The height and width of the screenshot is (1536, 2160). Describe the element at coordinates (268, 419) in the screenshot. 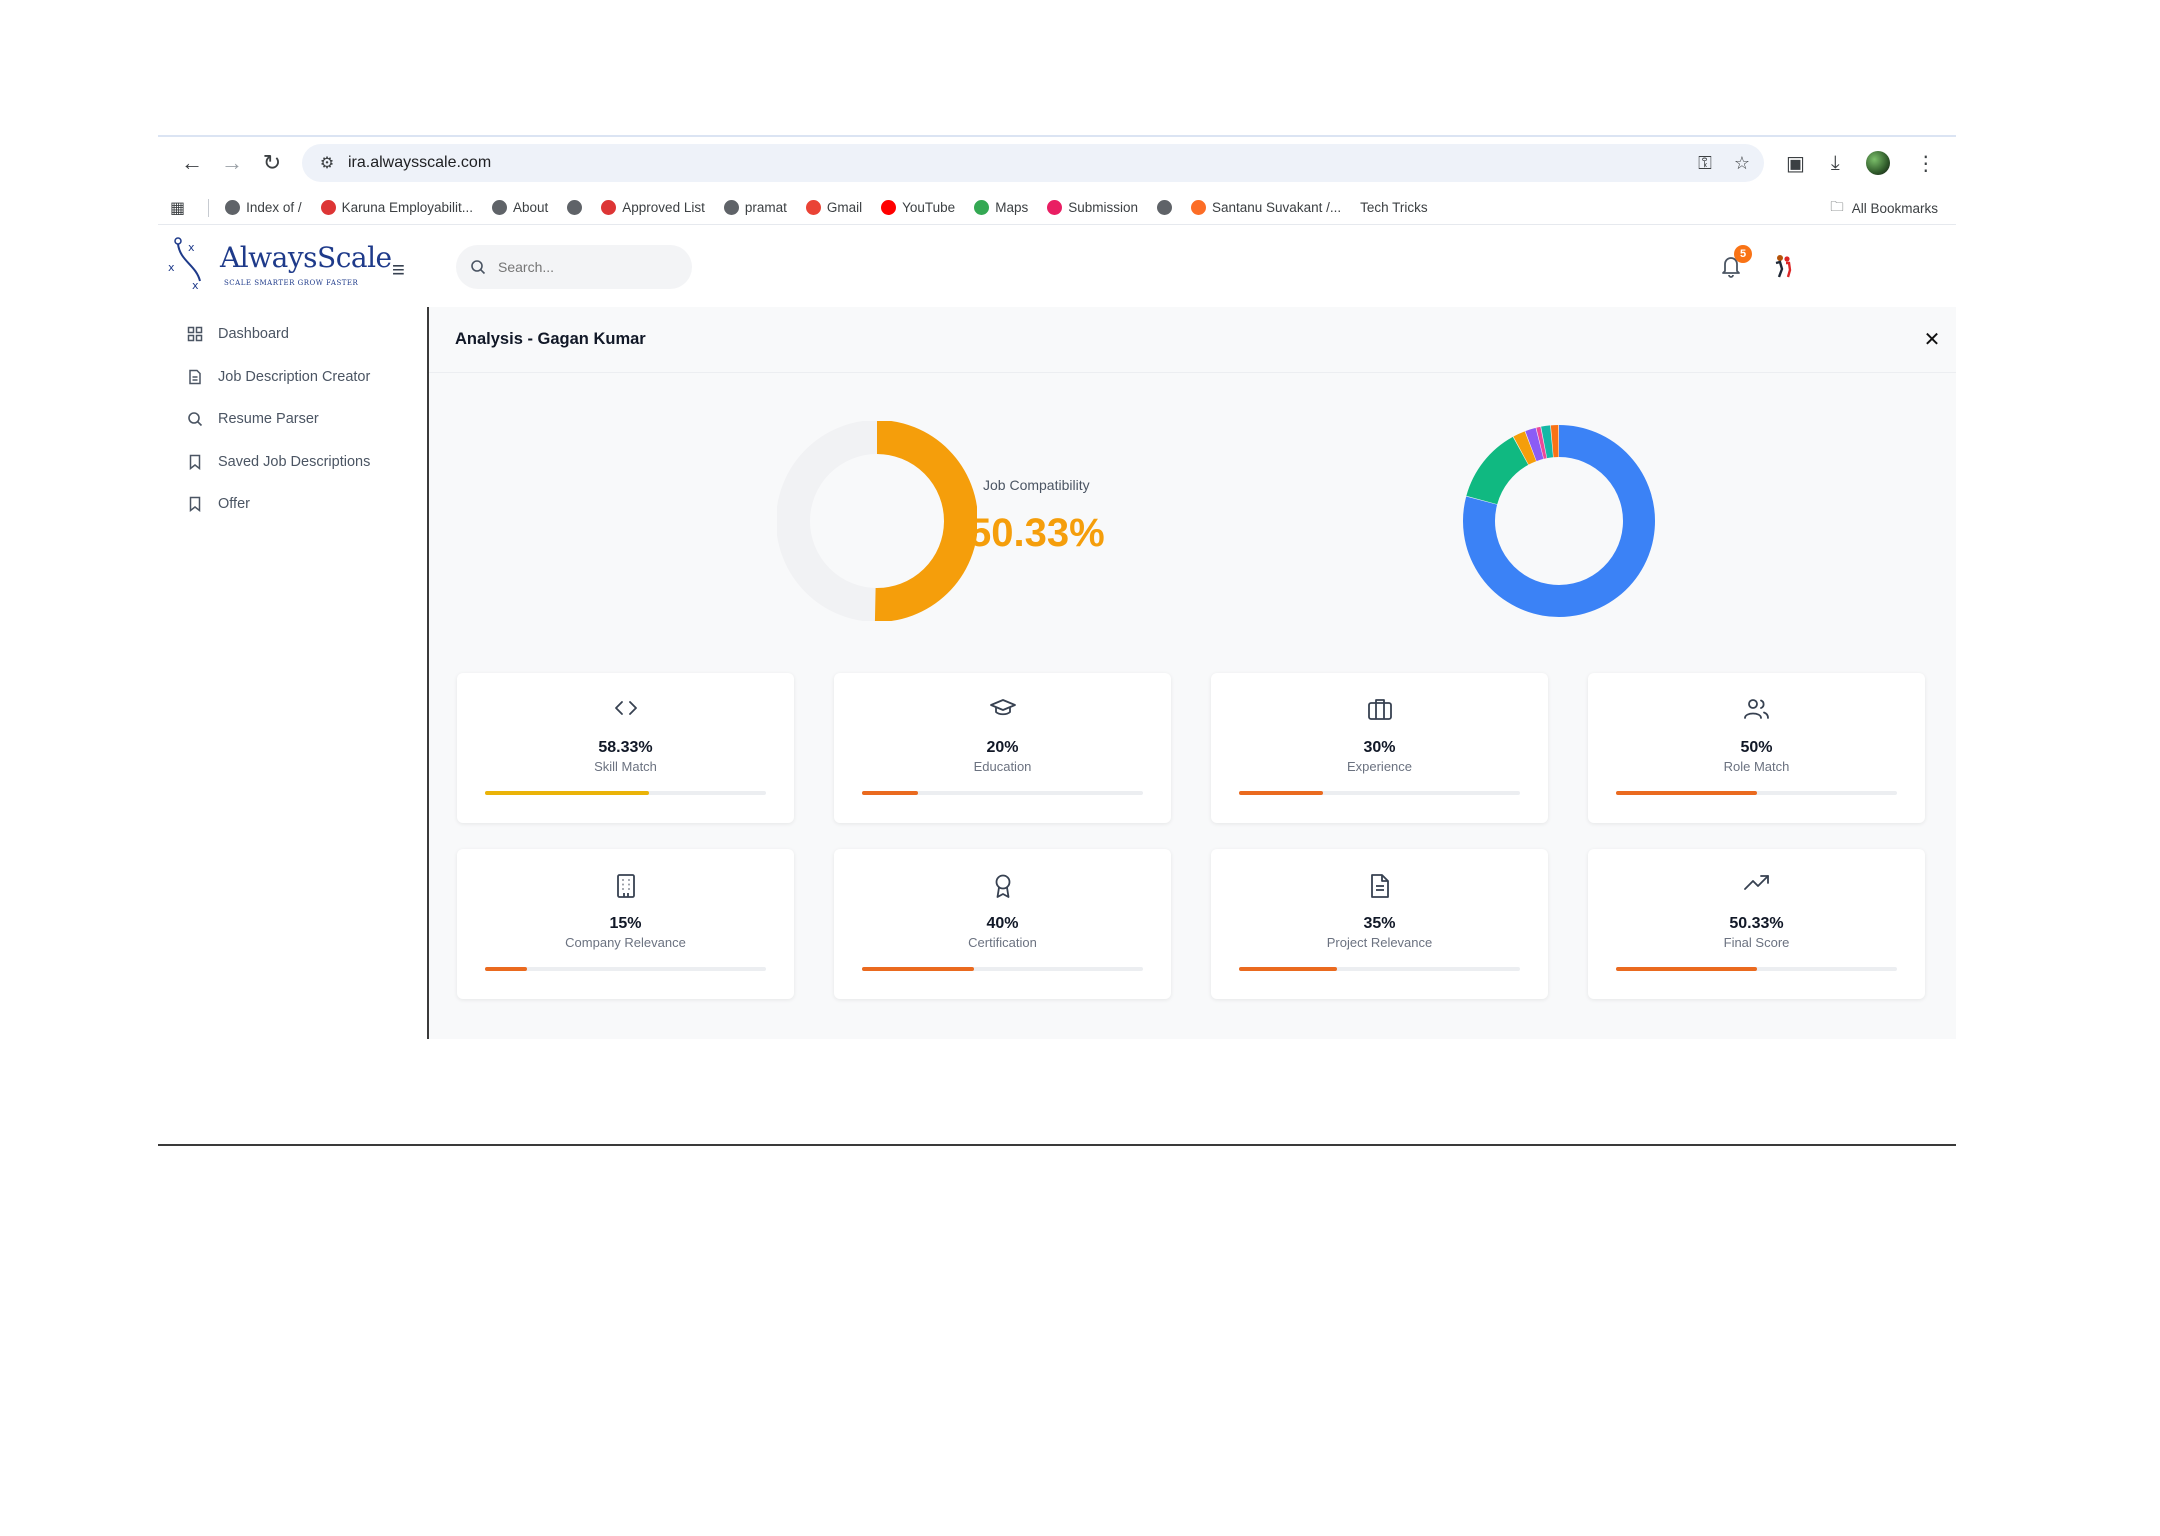

I see `sidebar-item-label: Resume Parser` at that location.